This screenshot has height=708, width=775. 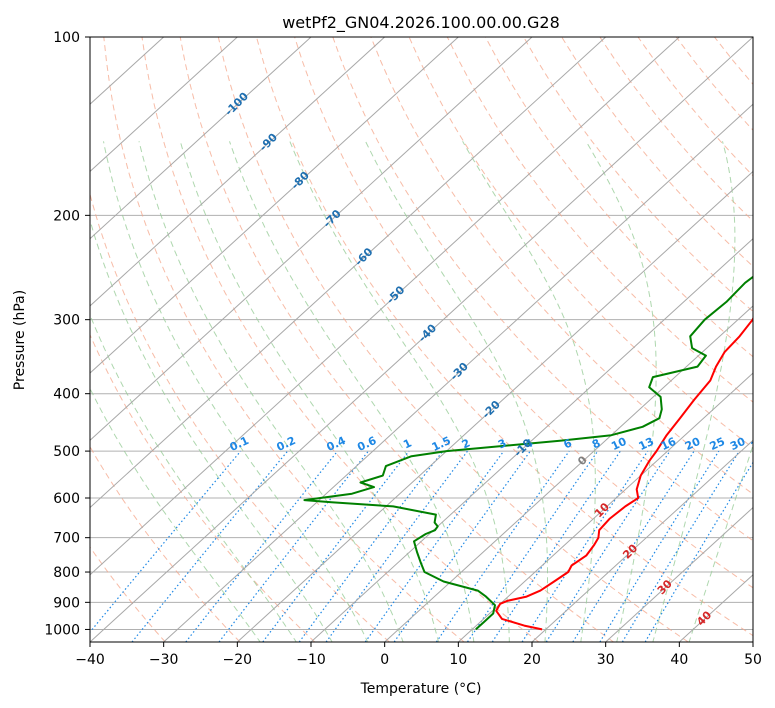 I want to click on y-tick-label: 1000, so click(x=62, y=630).